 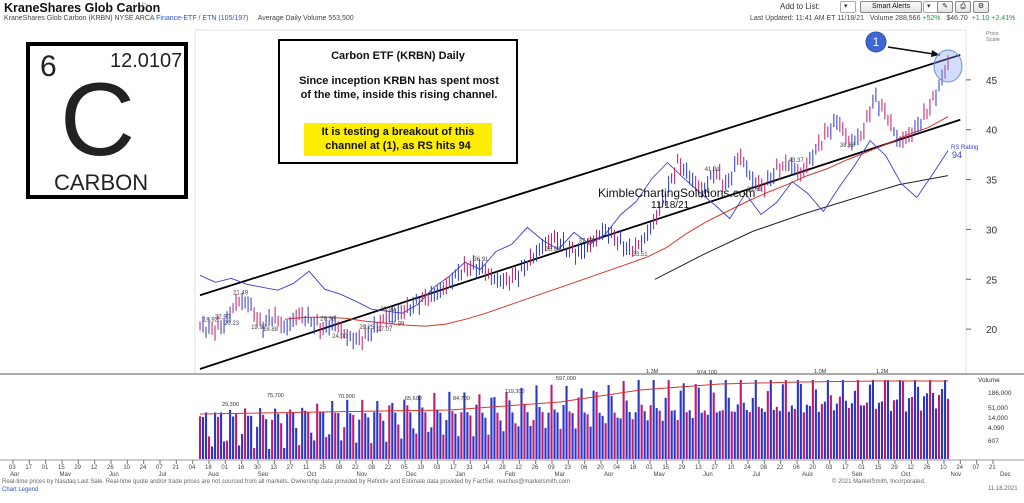 What do you see at coordinates (608, 474) in the screenshot?
I see `x-month-label: Apr` at bounding box center [608, 474].